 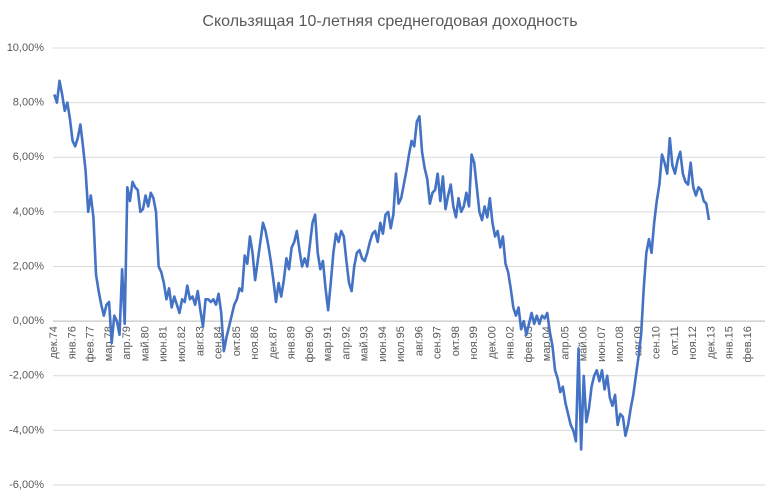 I want to click on x-tick-label: июл.95, so click(x=401, y=344).